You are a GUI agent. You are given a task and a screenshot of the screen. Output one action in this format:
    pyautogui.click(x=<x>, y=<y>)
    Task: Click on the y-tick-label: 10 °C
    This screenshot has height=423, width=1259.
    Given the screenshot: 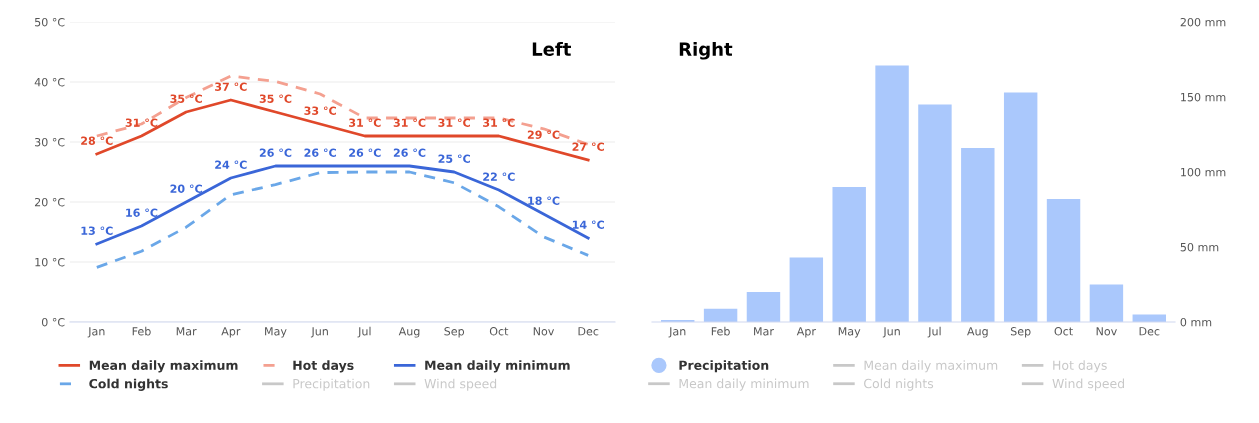 What is the action you would take?
    pyautogui.click(x=50, y=262)
    